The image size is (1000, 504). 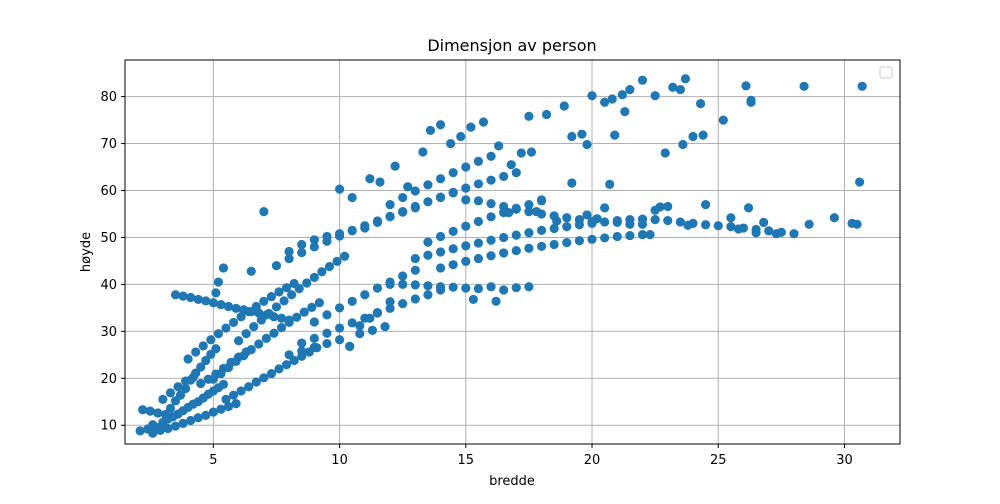 I want to click on y-tick-label: 60, so click(x=108, y=191).